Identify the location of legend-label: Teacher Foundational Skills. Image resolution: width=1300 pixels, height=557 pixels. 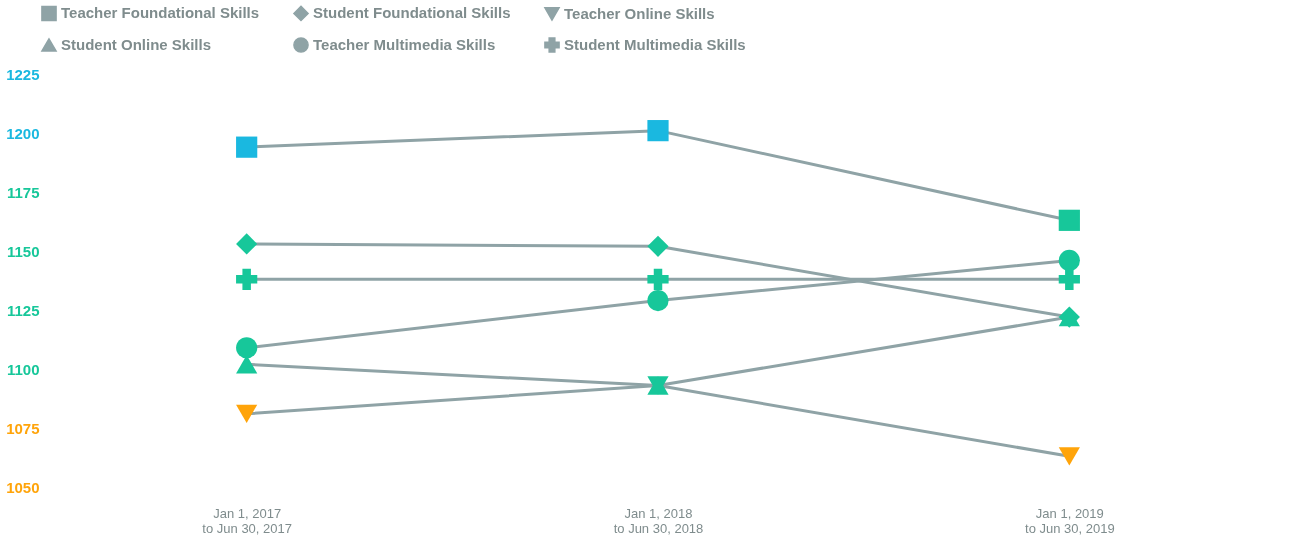
(160, 13).